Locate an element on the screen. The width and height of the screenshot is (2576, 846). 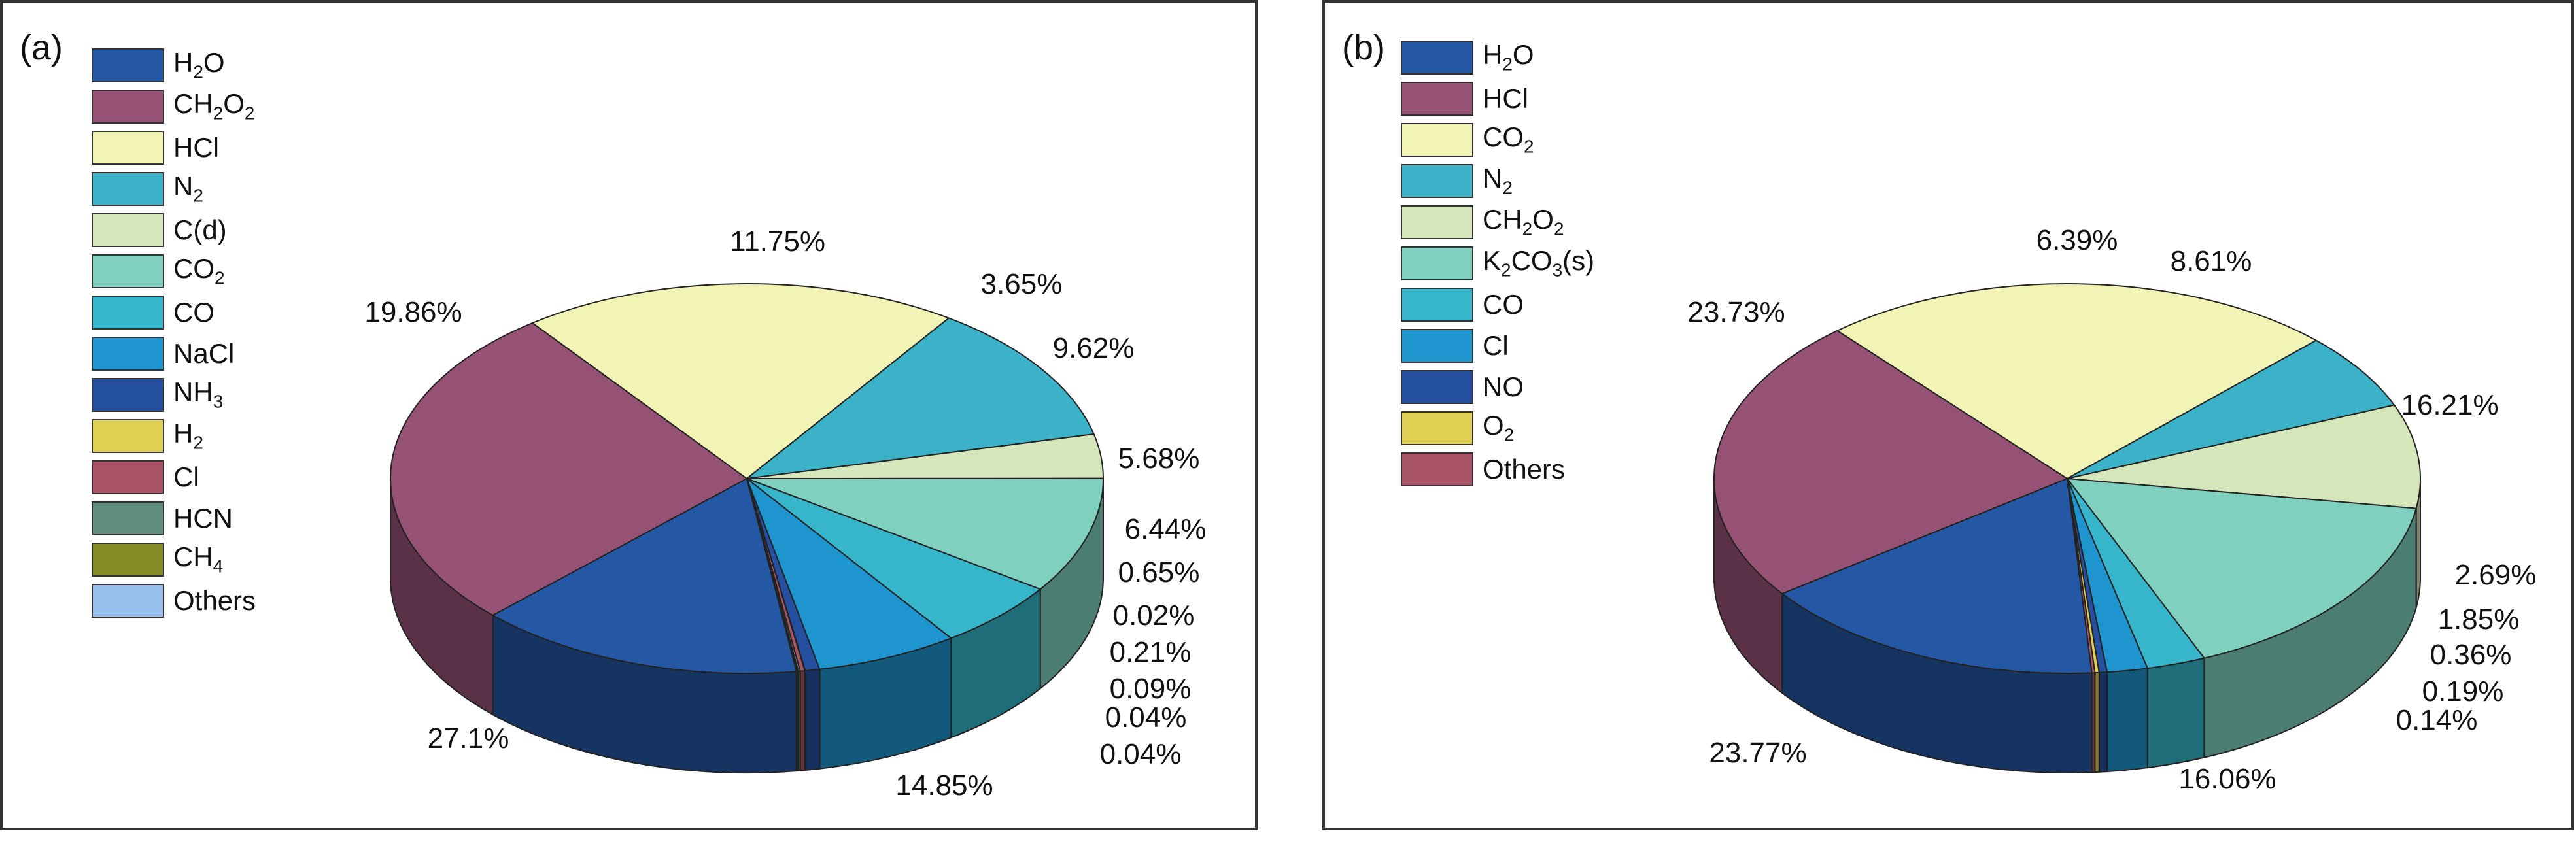
slice-label: 23.77% is located at coordinates (1758, 753).